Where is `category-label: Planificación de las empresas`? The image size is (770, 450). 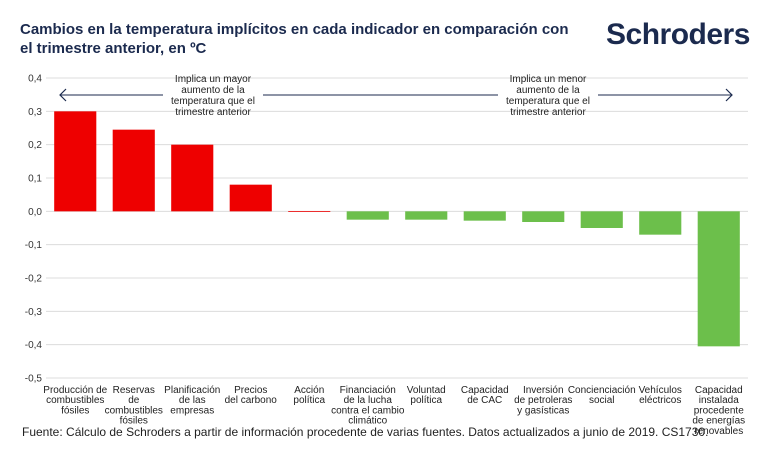
category-label: Planificación de las empresas is located at coordinates (192, 400).